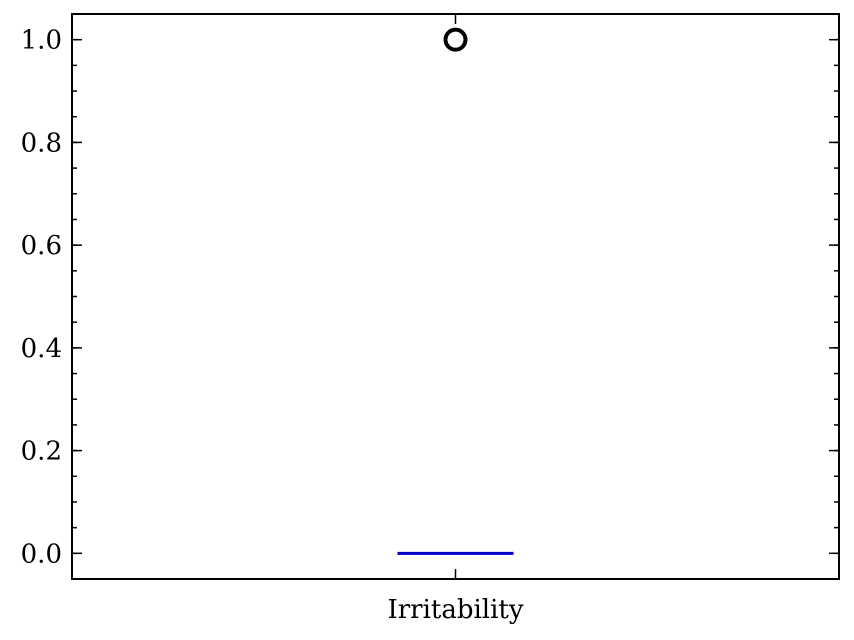  I want to click on y-tick-label: 0.2, so click(41, 452).